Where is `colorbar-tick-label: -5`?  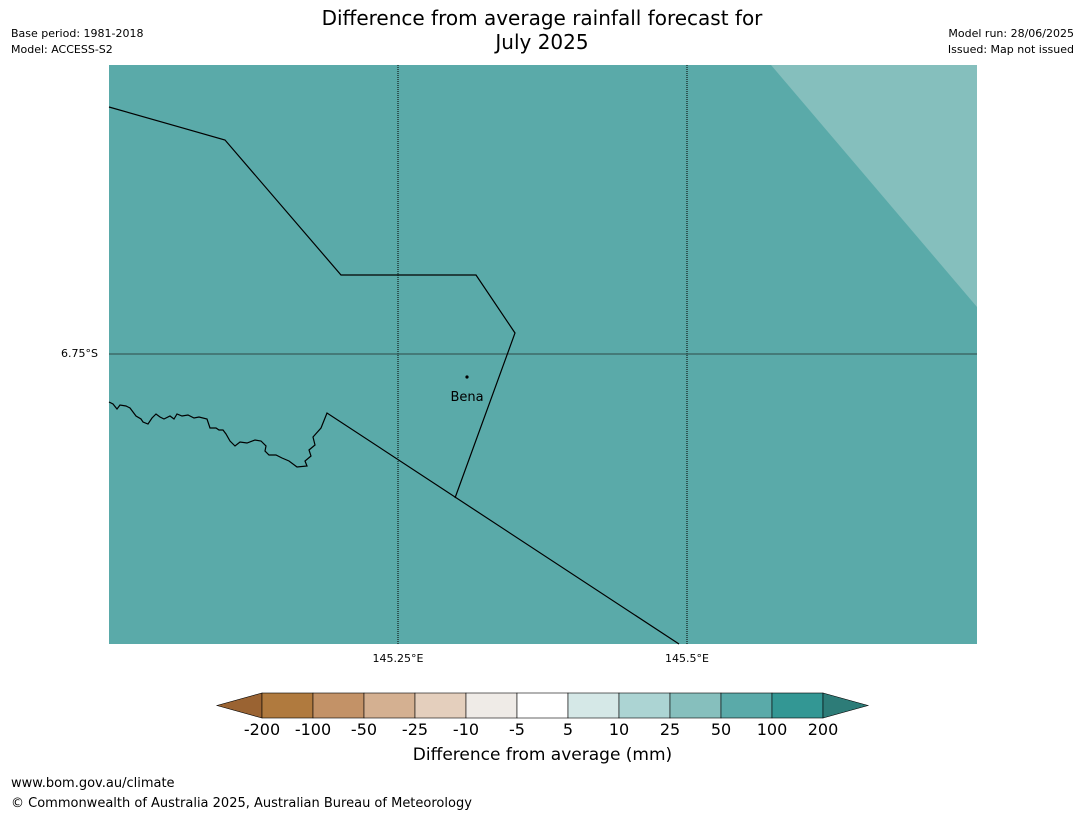 colorbar-tick-label: -5 is located at coordinates (517, 729).